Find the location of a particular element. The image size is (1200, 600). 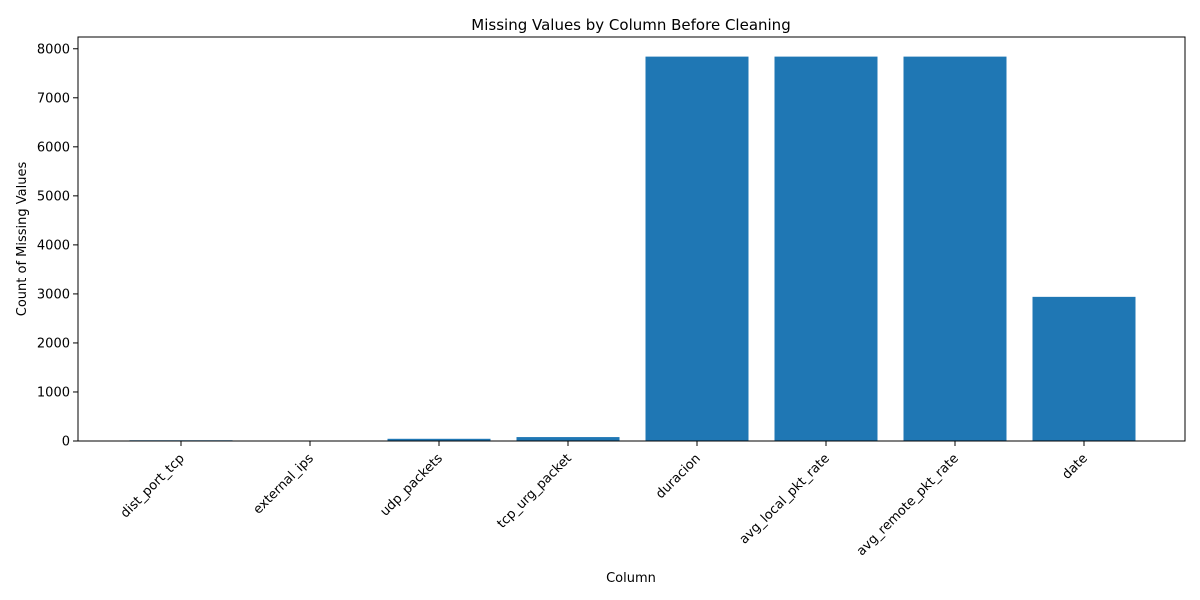

y-axis-ticks: 0 1000 2000 3000 4000 5000 6000 7000 8000 is located at coordinates (57, 246).